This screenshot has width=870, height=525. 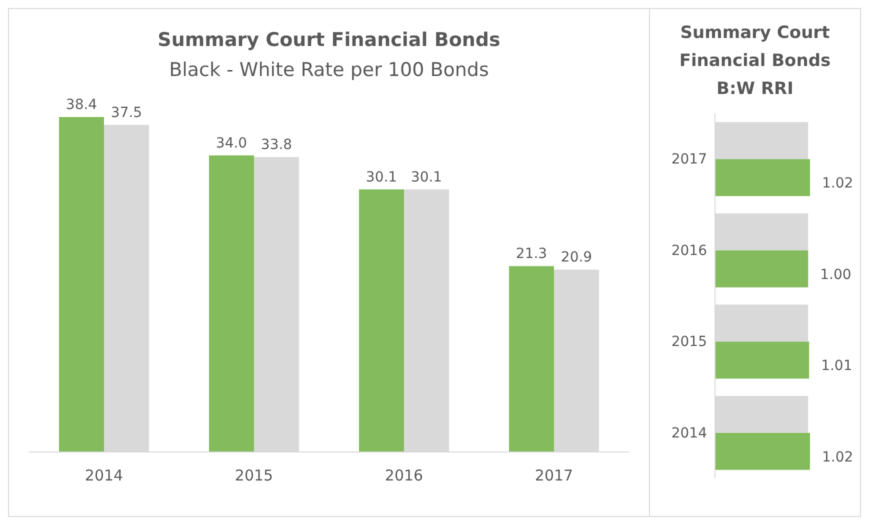 I want to click on data-label: 33.8, so click(x=276, y=145).